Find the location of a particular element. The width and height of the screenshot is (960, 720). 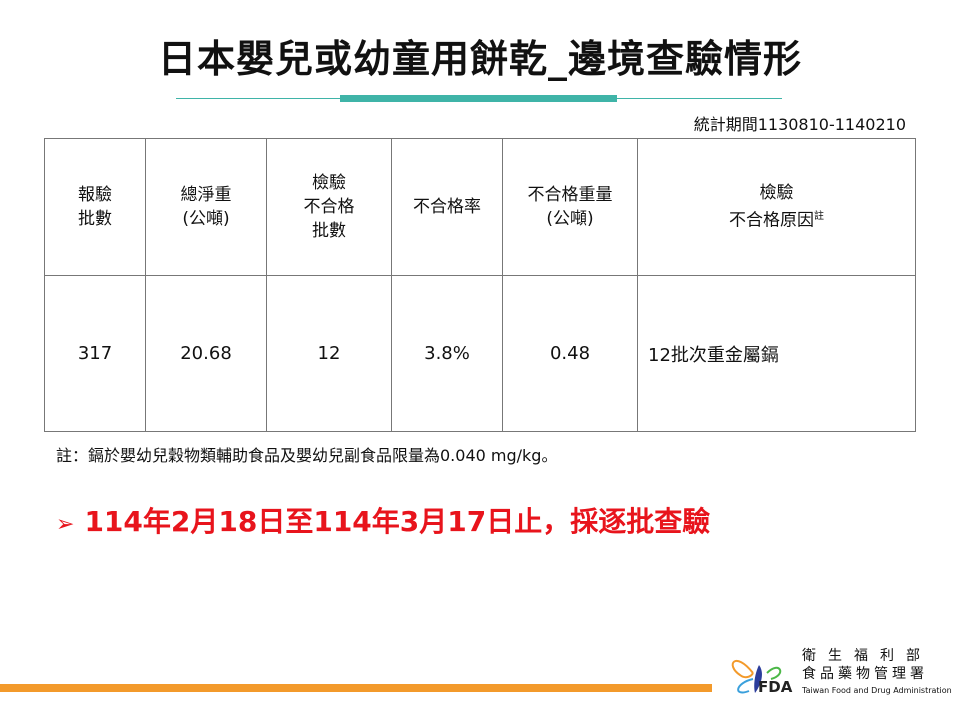

fda-abbr: FDA is located at coordinates (775, 687).